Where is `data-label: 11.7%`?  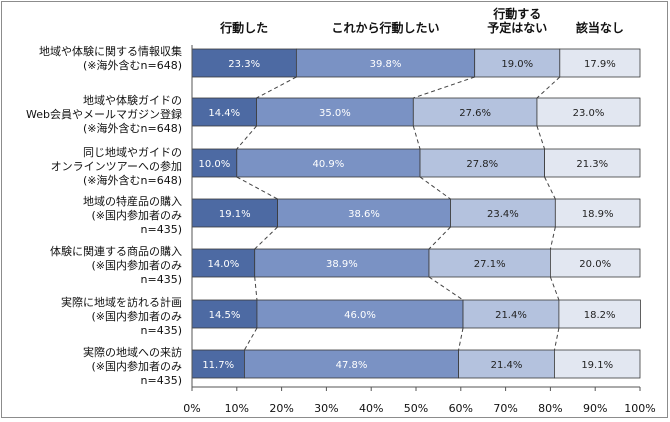
data-label: 11.7% is located at coordinates (218, 365).